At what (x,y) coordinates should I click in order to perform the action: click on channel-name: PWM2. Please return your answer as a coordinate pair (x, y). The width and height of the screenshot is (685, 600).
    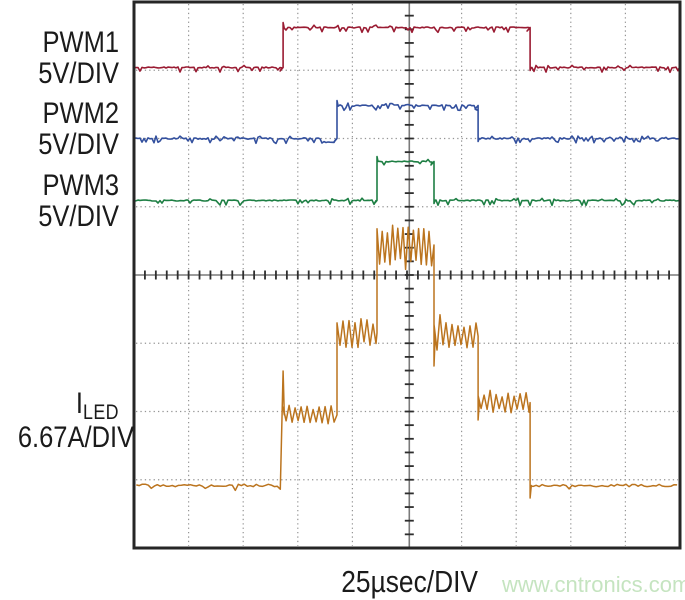
    Looking at the image, I should click on (81, 113).